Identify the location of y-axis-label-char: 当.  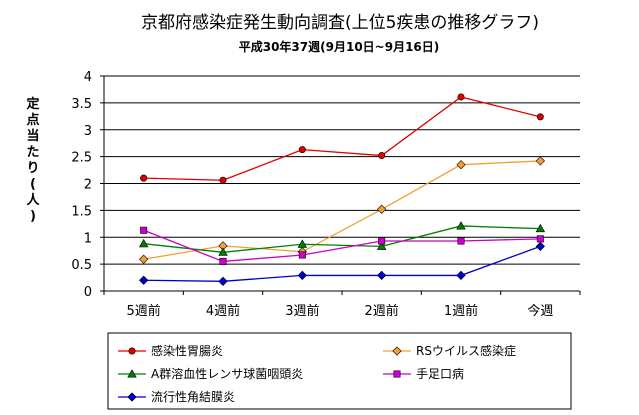
(32, 136).